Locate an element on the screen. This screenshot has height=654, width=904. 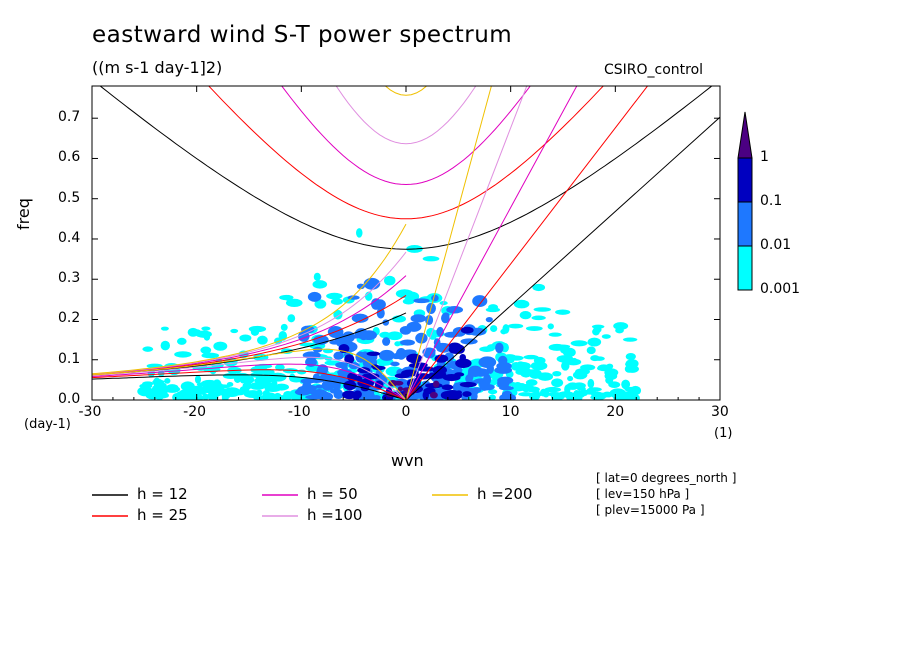
y-tick-label: 0.5 is located at coordinates (69, 197).